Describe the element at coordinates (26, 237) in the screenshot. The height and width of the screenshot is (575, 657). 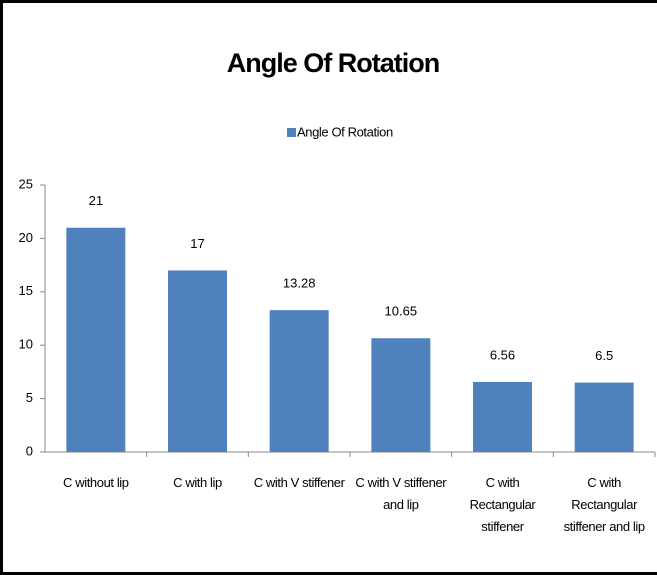
I see `y-tick-label: 20` at that location.